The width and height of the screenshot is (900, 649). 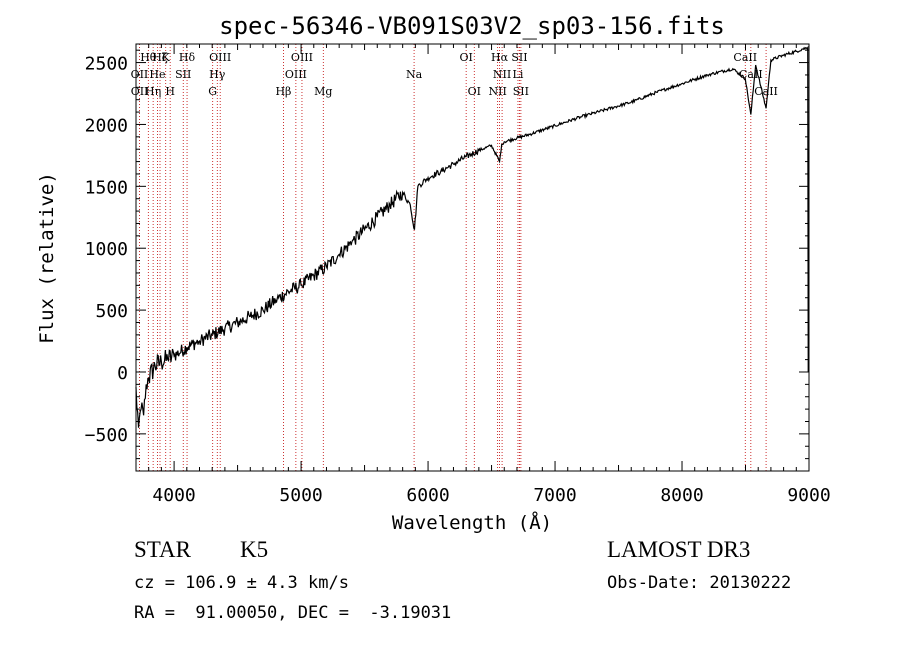 What do you see at coordinates (681, 495) in the screenshot?
I see `x-tick-label: 8000` at bounding box center [681, 495].